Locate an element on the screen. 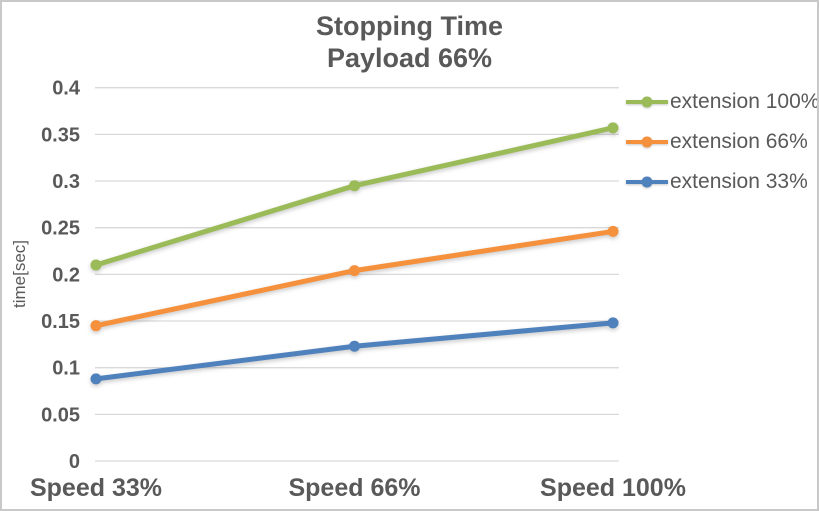  y-tick-label: 0 is located at coordinates (74, 462).